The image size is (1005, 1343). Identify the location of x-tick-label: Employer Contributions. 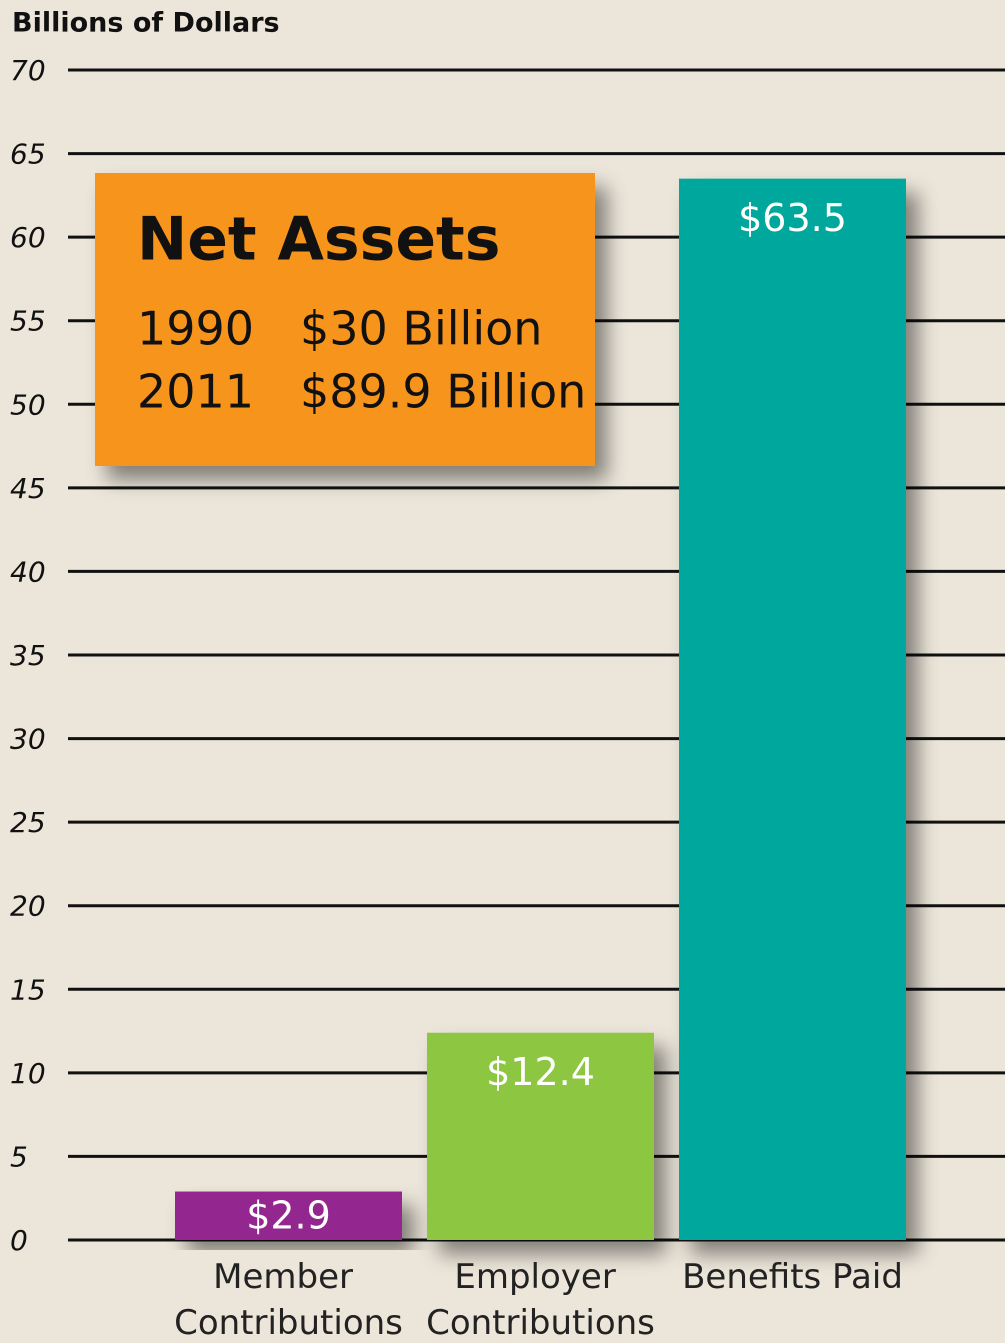
(540, 1300).